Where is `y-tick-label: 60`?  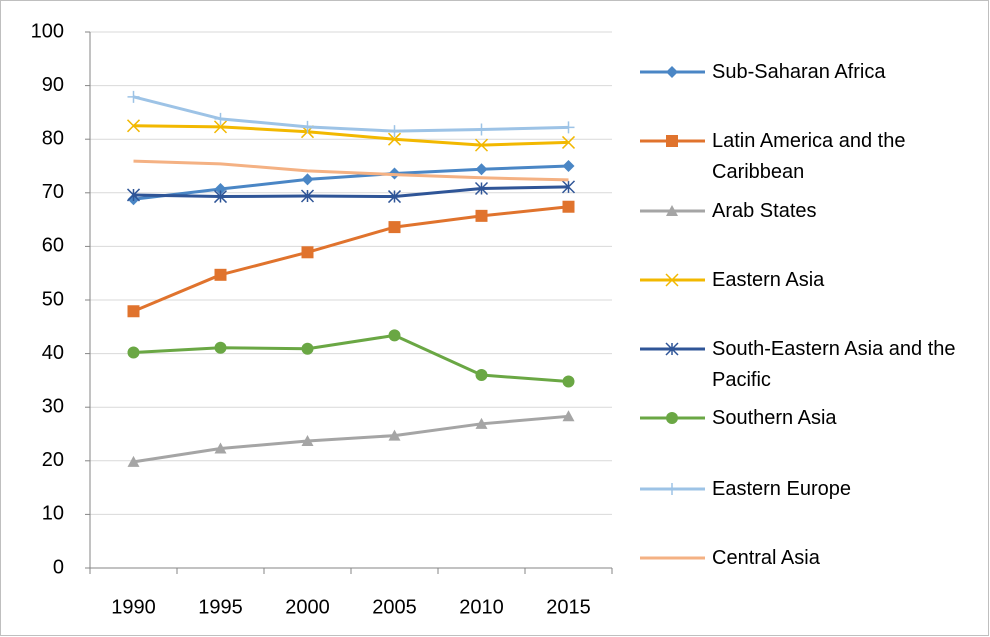
y-tick-label: 60 is located at coordinates (53, 246).